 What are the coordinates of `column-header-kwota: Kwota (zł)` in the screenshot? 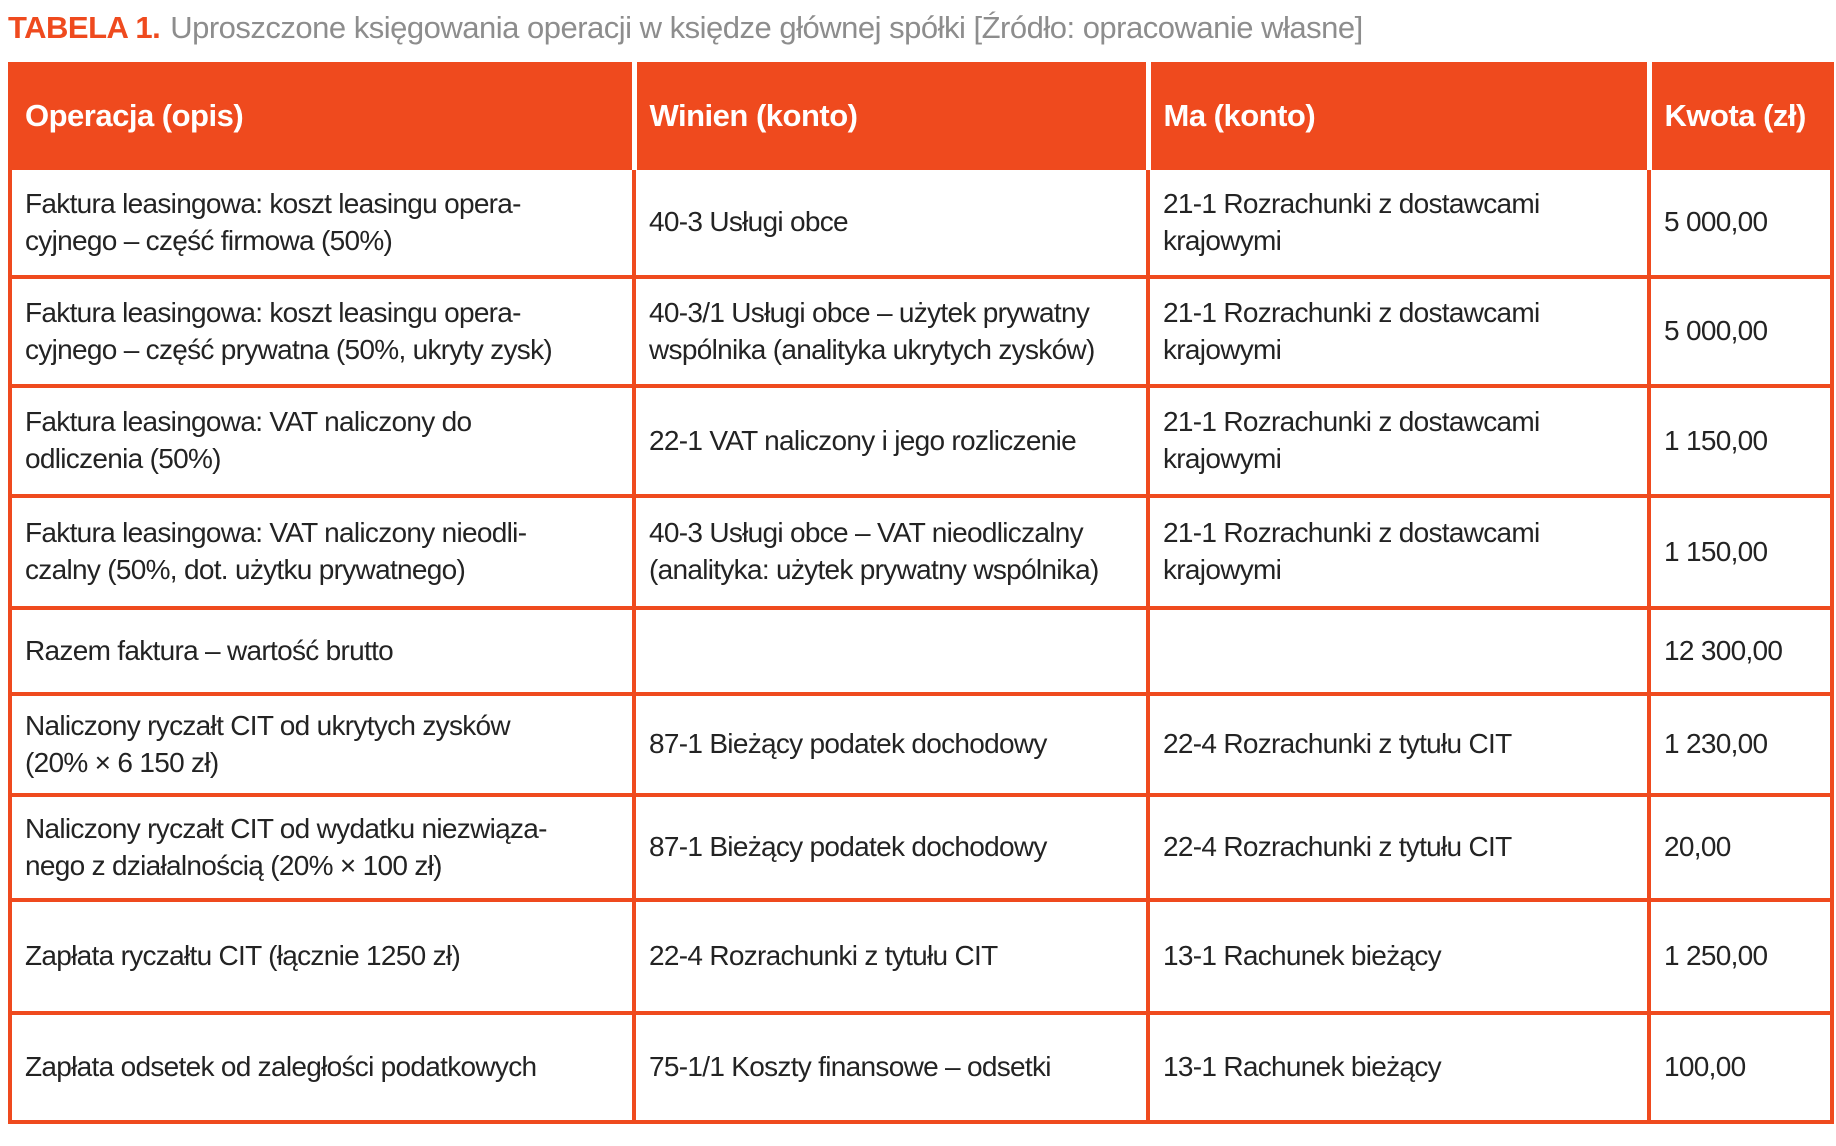 It's located at (1740, 116).